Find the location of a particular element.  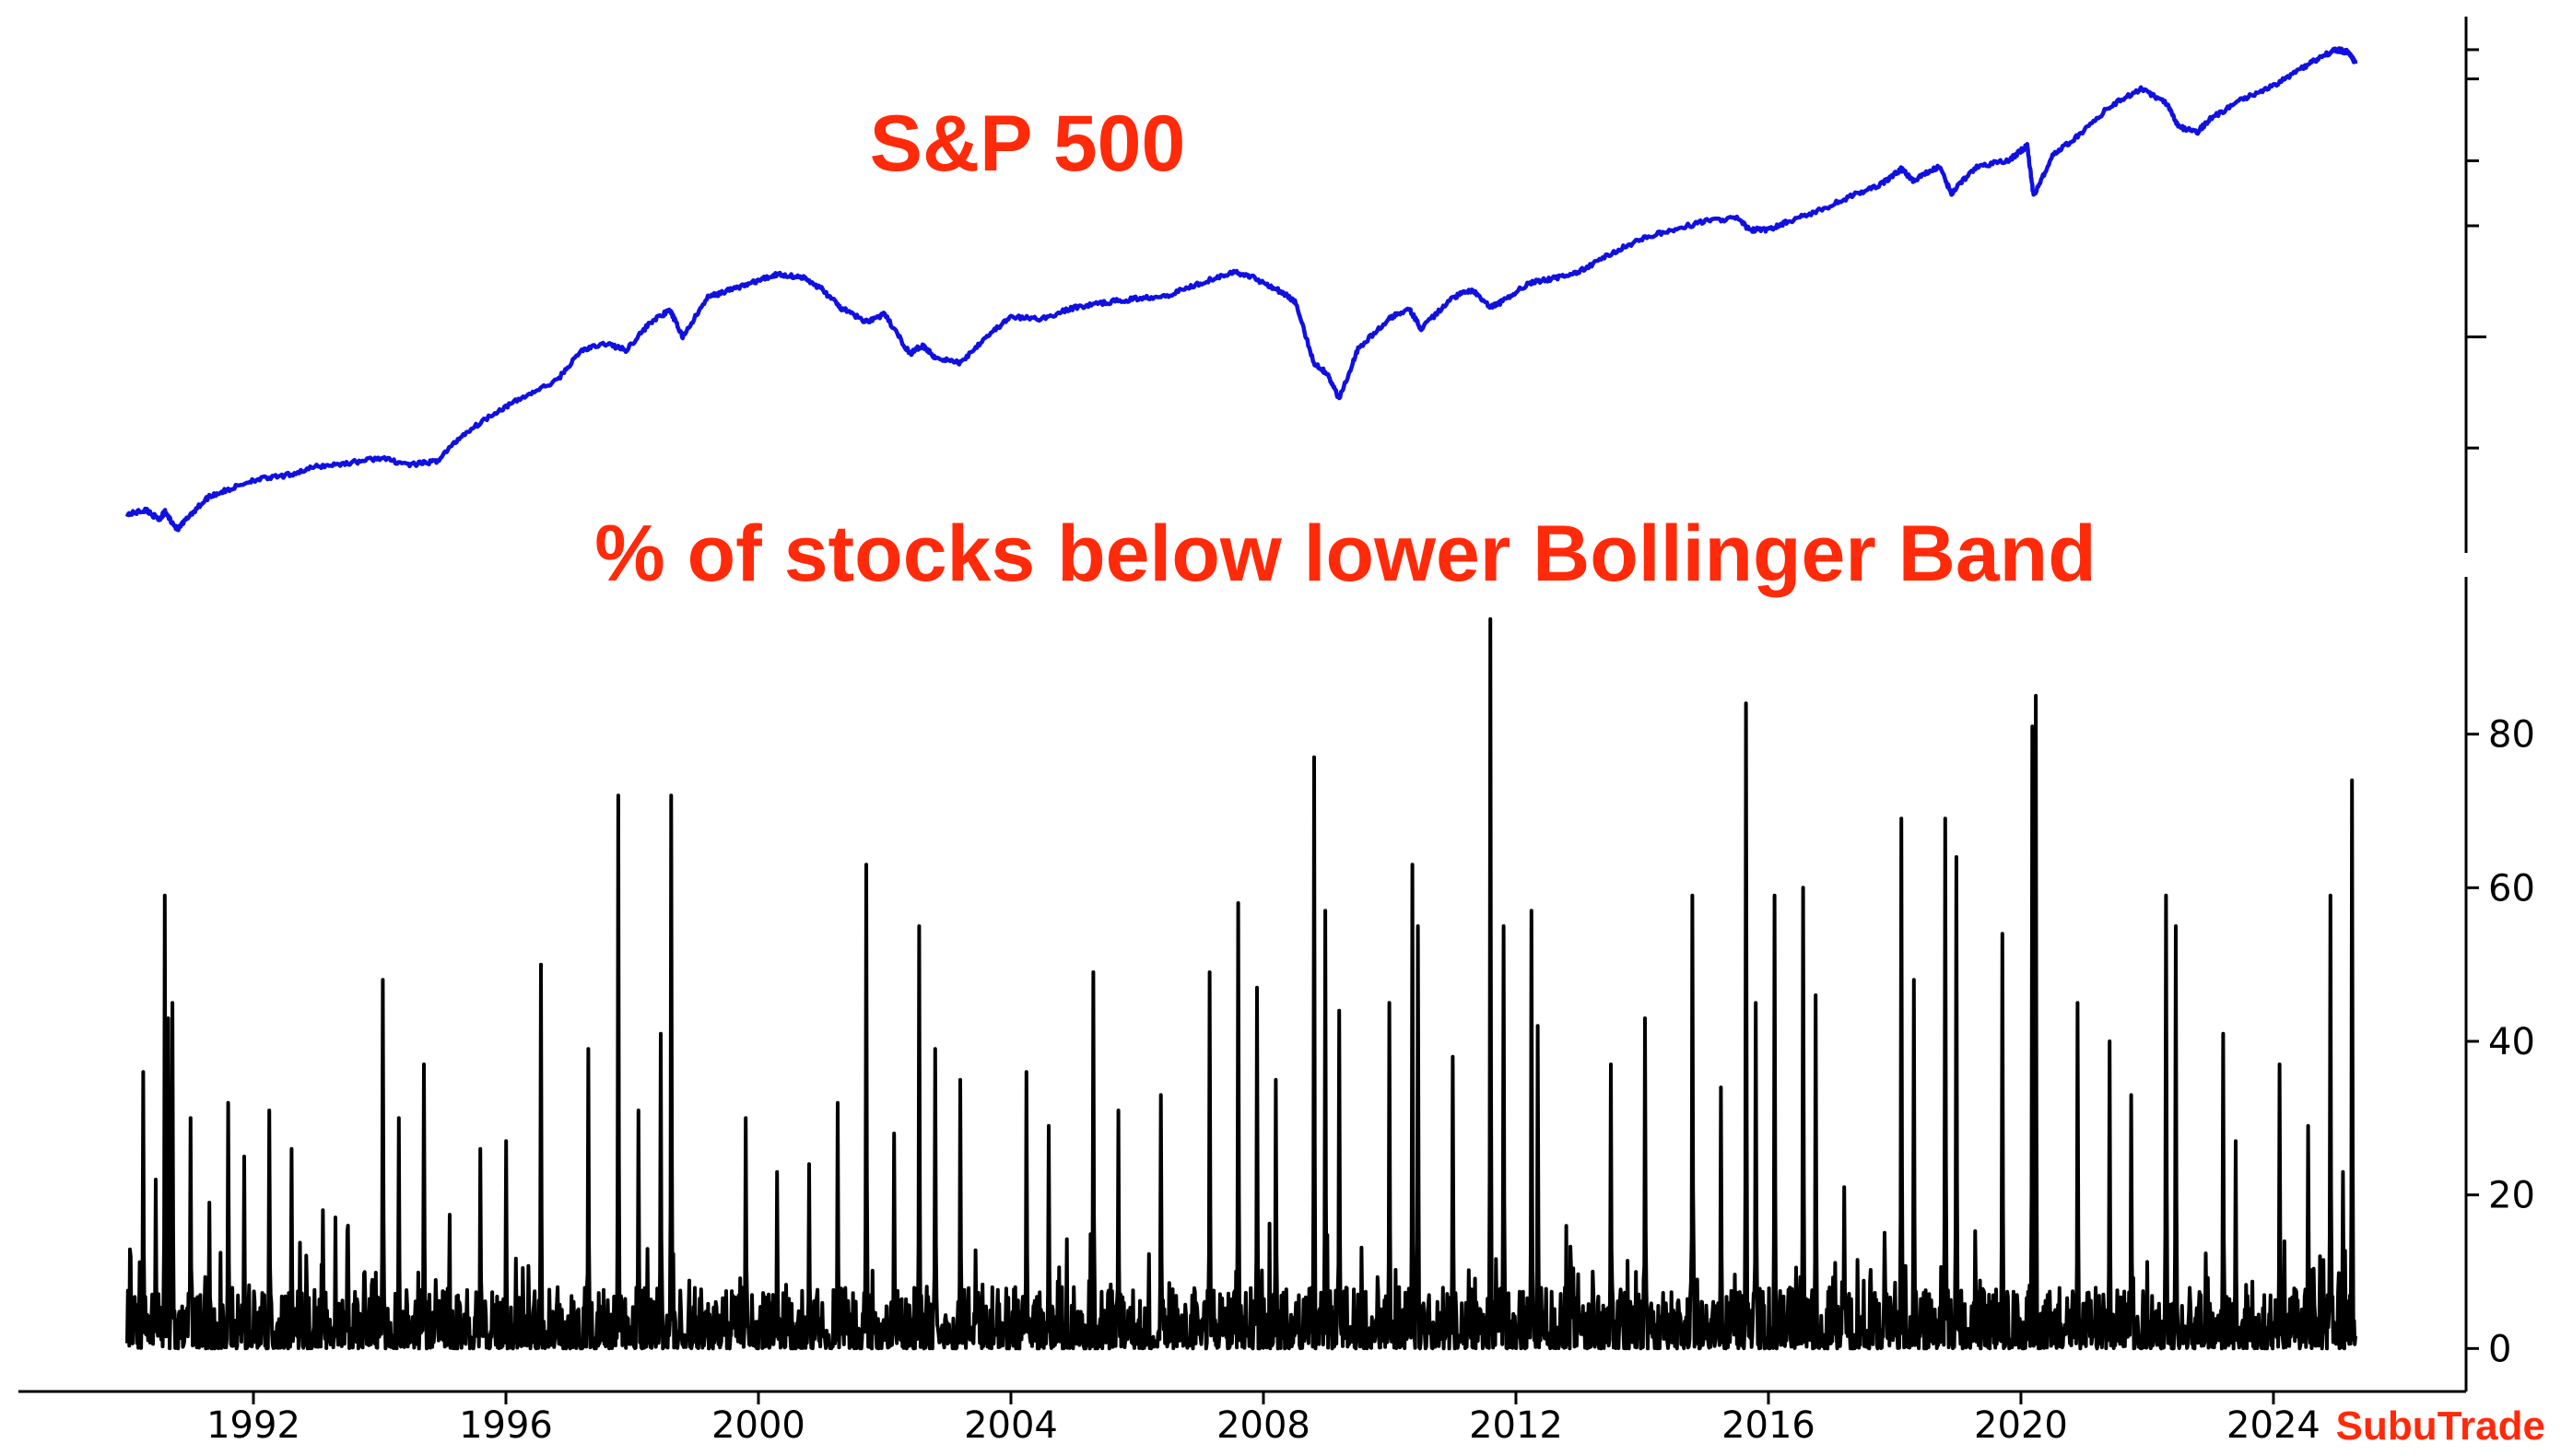

sp500-y-ticks is located at coordinates (2476, 249).